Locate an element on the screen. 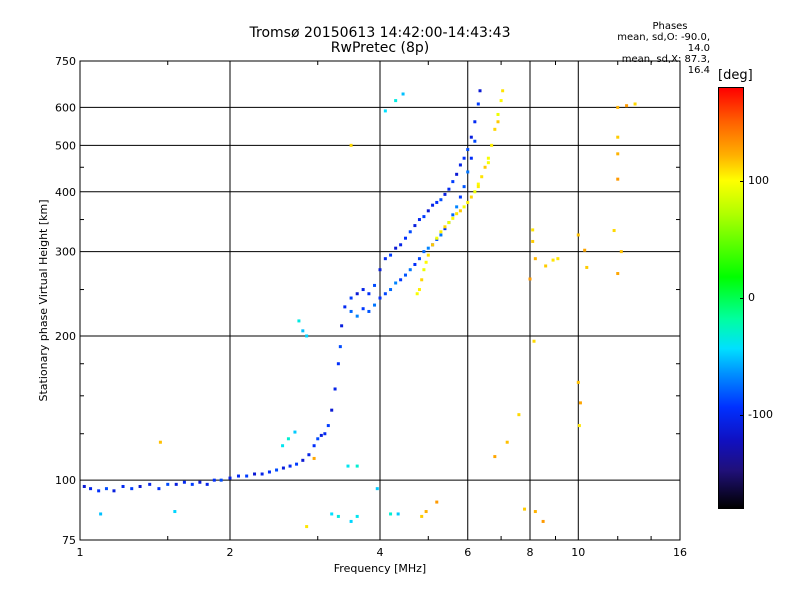 The width and height of the screenshot is (800, 600). x-tick-label: 6 is located at coordinates (467, 552).